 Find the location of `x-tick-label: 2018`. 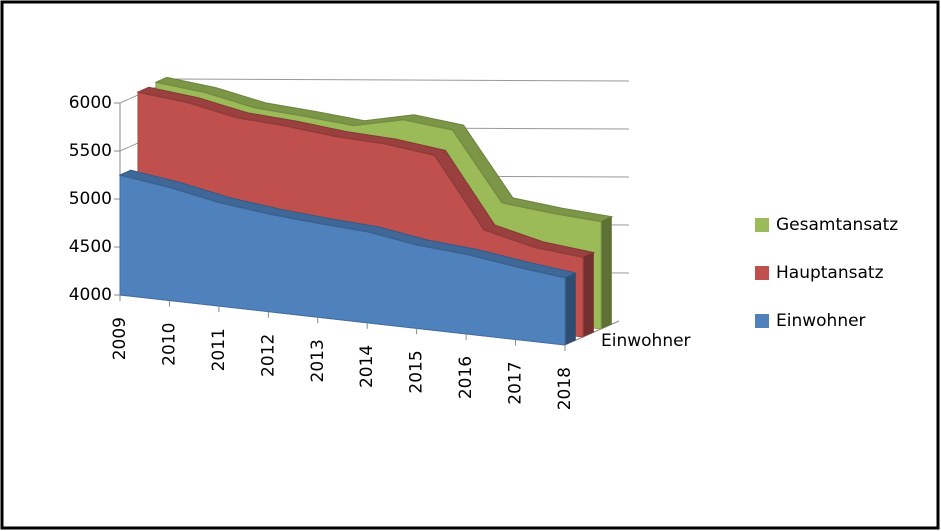

x-tick-label: 2018 is located at coordinates (565, 388).